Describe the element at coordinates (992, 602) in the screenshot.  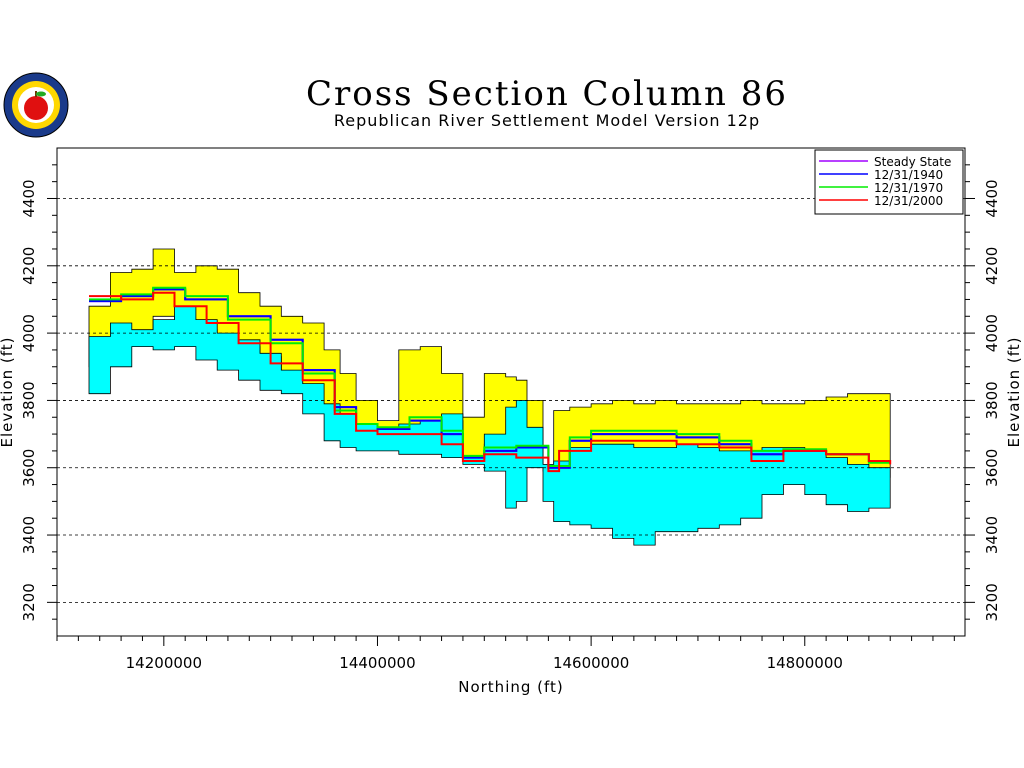
I see `y-tick-label-right: 3200` at that location.